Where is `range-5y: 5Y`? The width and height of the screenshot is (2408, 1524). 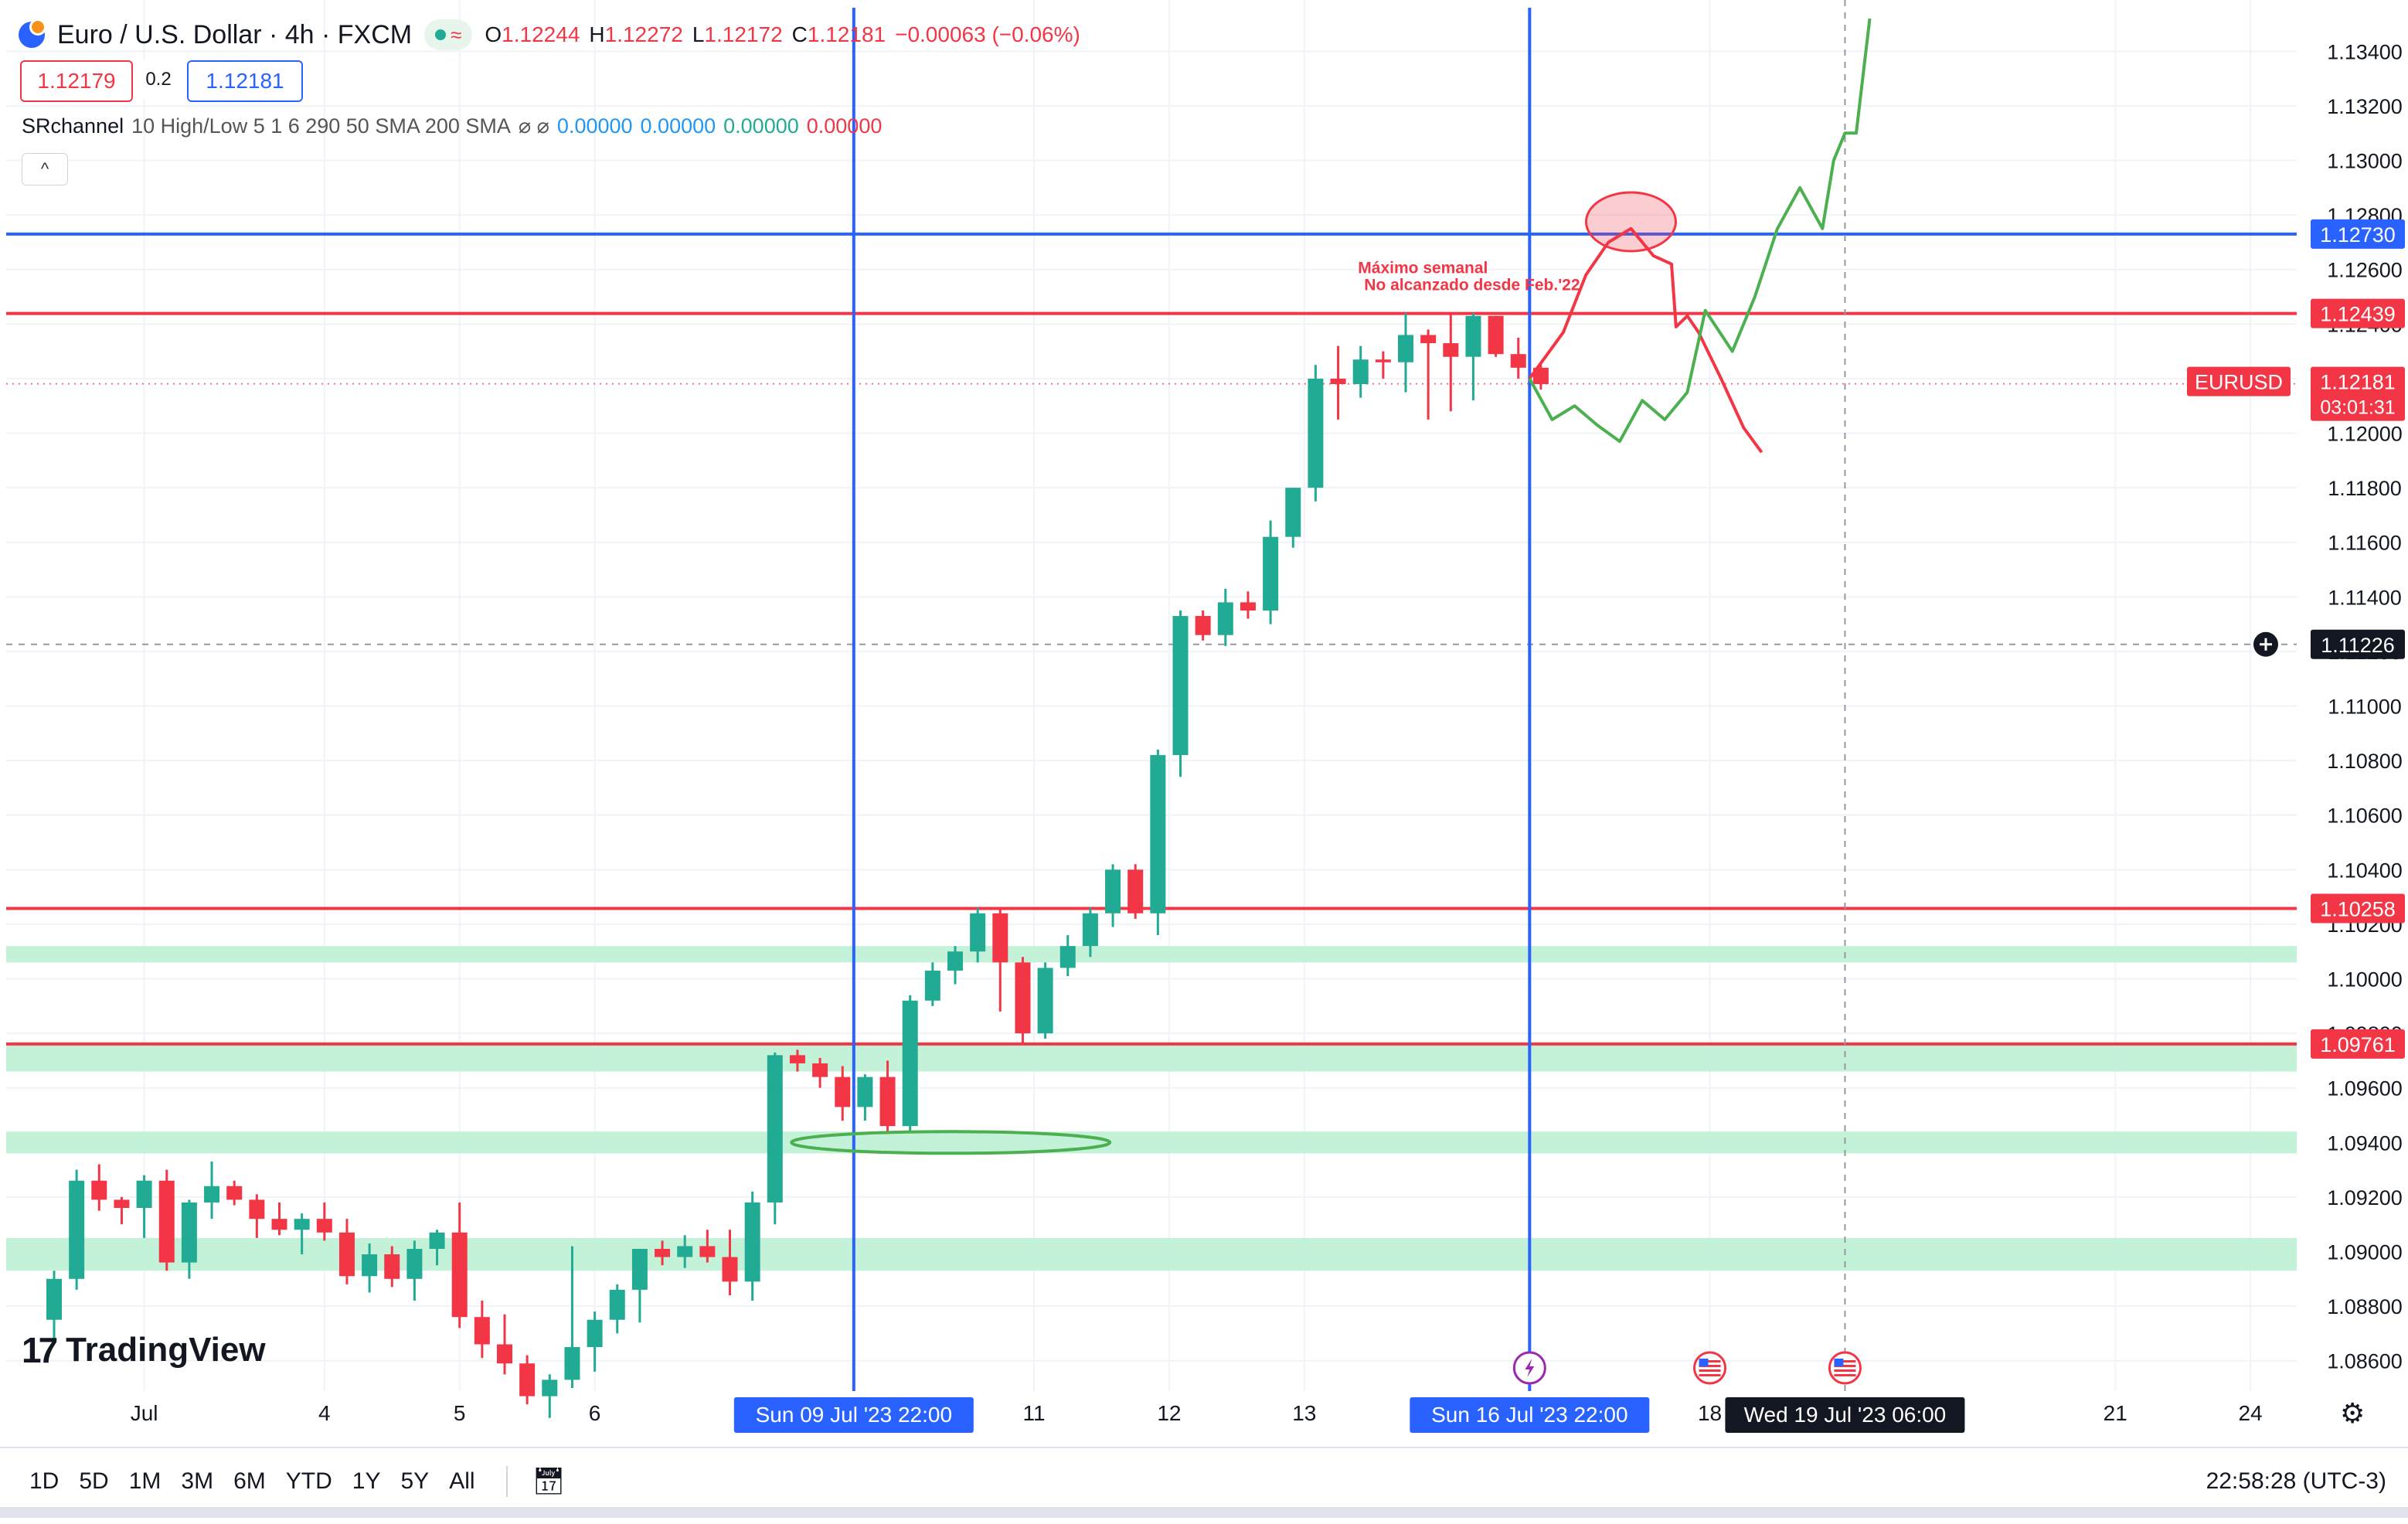
range-5y: 5Y is located at coordinates (415, 1481).